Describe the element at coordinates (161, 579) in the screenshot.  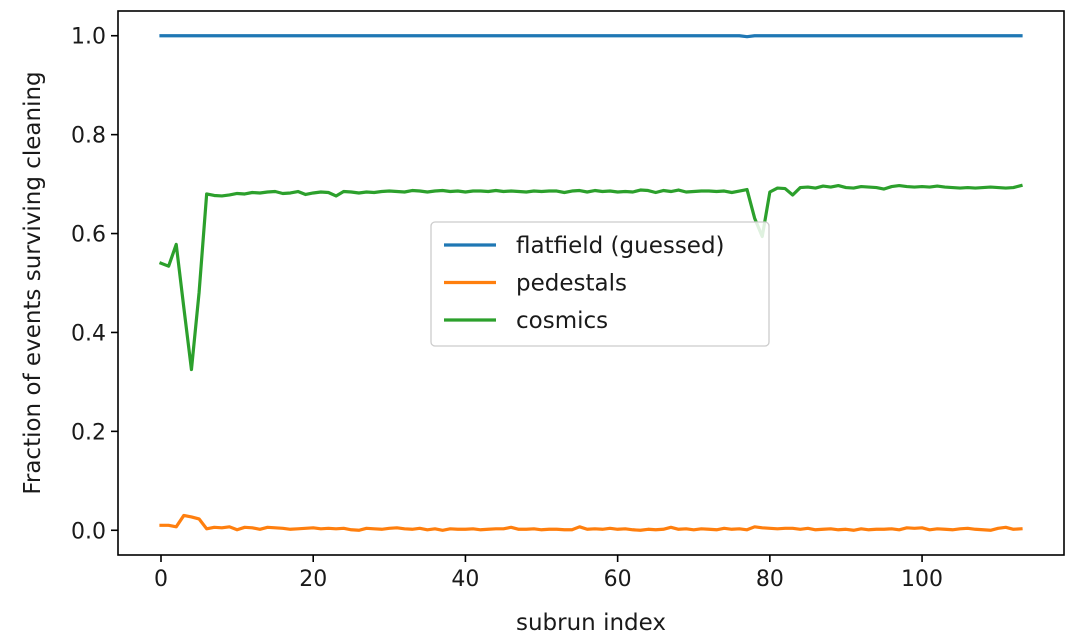
I see `x-tick-label: 0` at that location.